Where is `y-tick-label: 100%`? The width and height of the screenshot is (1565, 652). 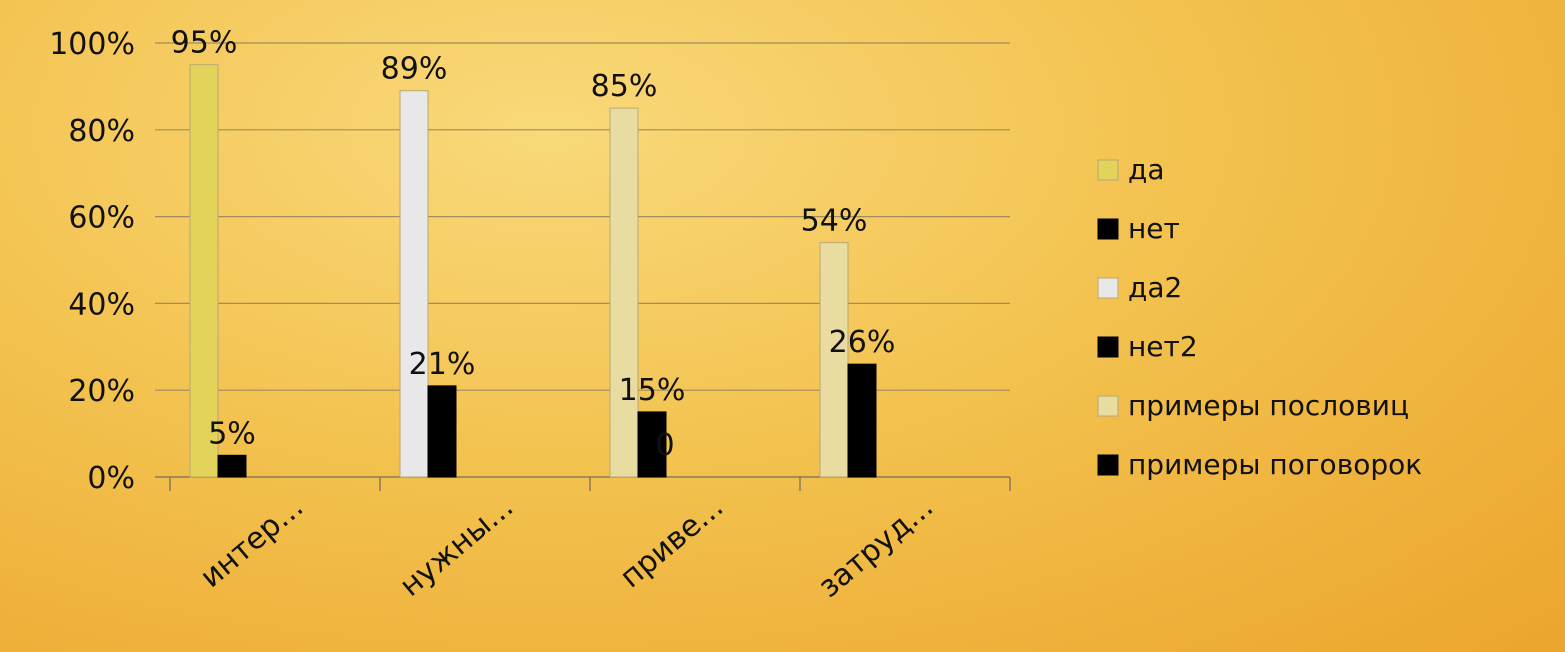 y-tick-label: 100% is located at coordinates (92, 44).